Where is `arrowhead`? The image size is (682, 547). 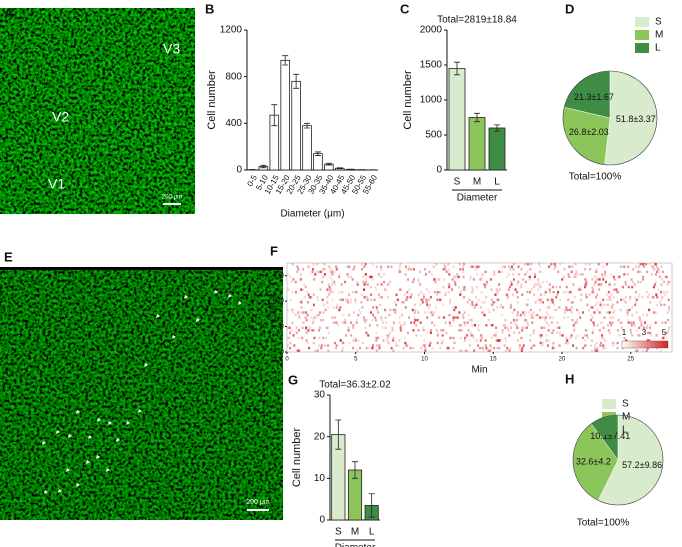
arrowhead is located at coordinates (230, 296).